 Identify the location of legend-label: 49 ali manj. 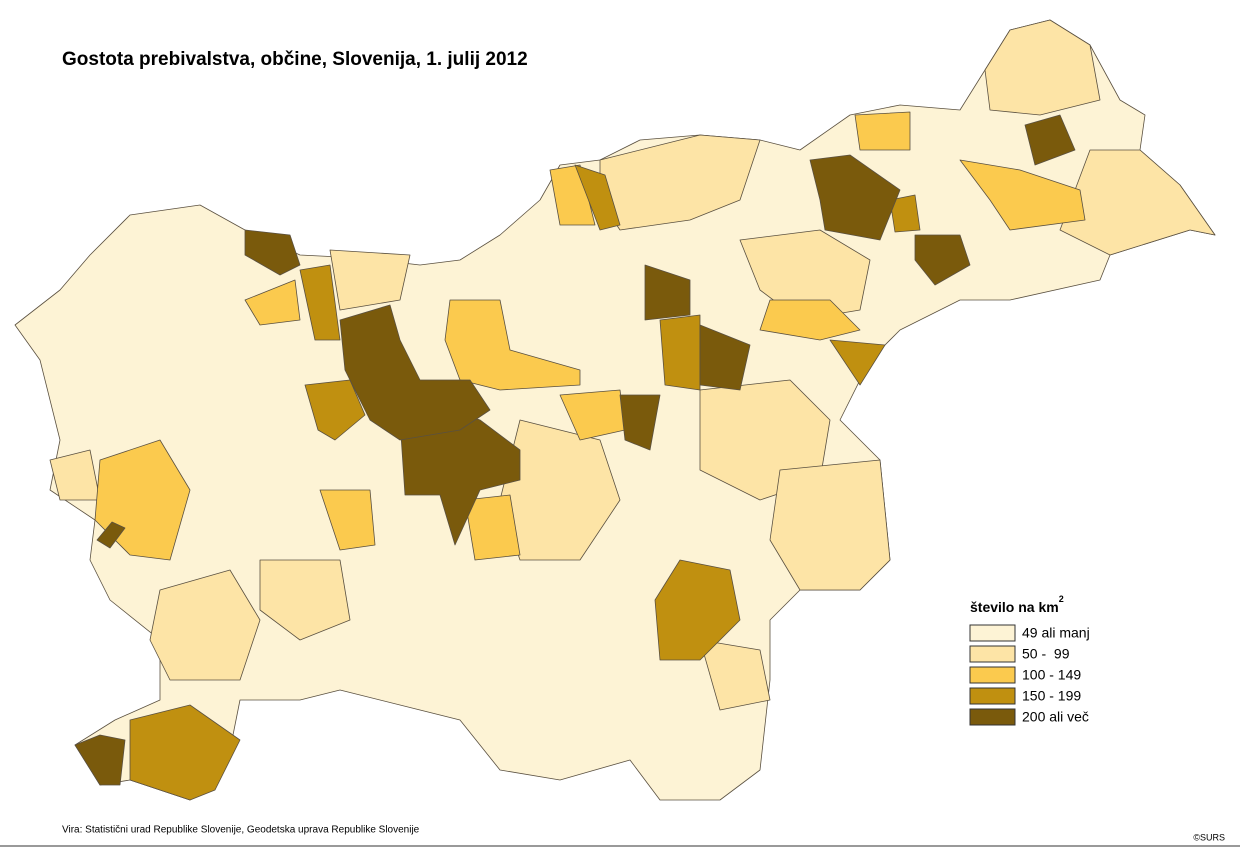
(1056, 633).